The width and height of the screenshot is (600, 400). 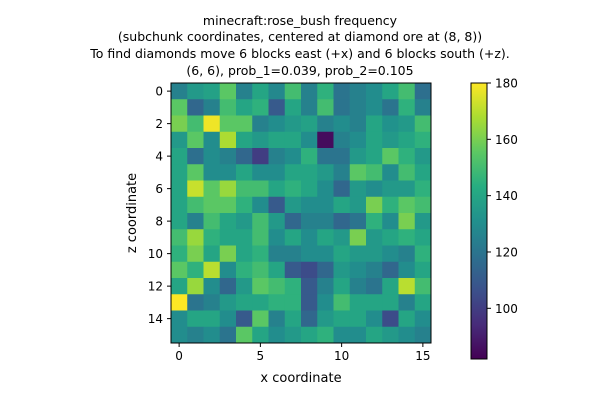 What do you see at coordinates (506, 196) in the screenshot?
I see `colorbar-tick-label: 140` at bounding box center [506, 196].